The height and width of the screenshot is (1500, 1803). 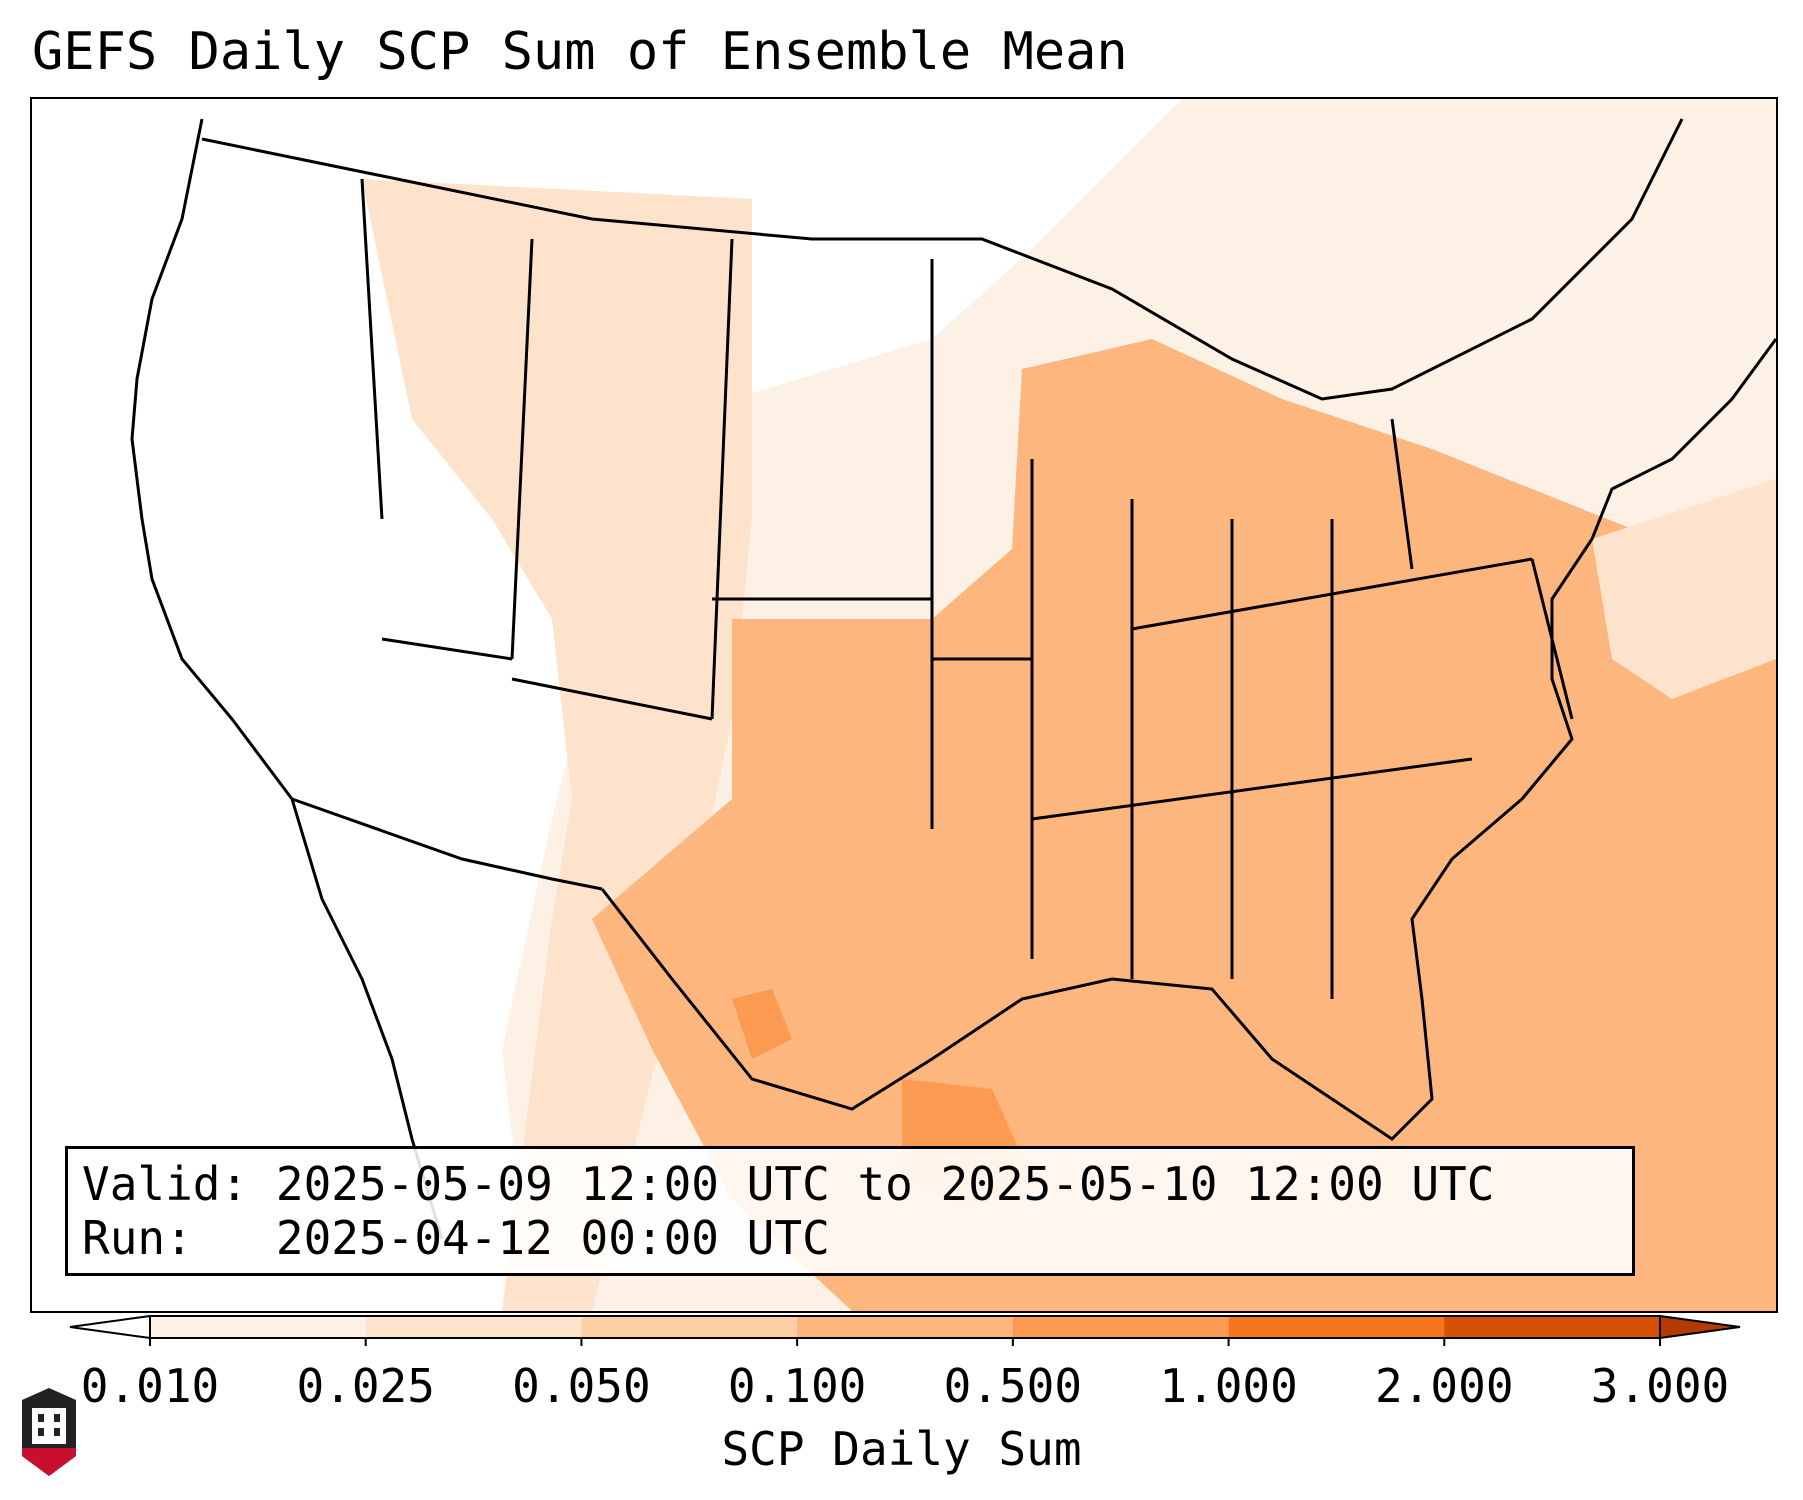 What do you see at coordinates (1017, 1014) in the screenshot?
I see `coastline-gulf` at bounding box center [1017, 1014].